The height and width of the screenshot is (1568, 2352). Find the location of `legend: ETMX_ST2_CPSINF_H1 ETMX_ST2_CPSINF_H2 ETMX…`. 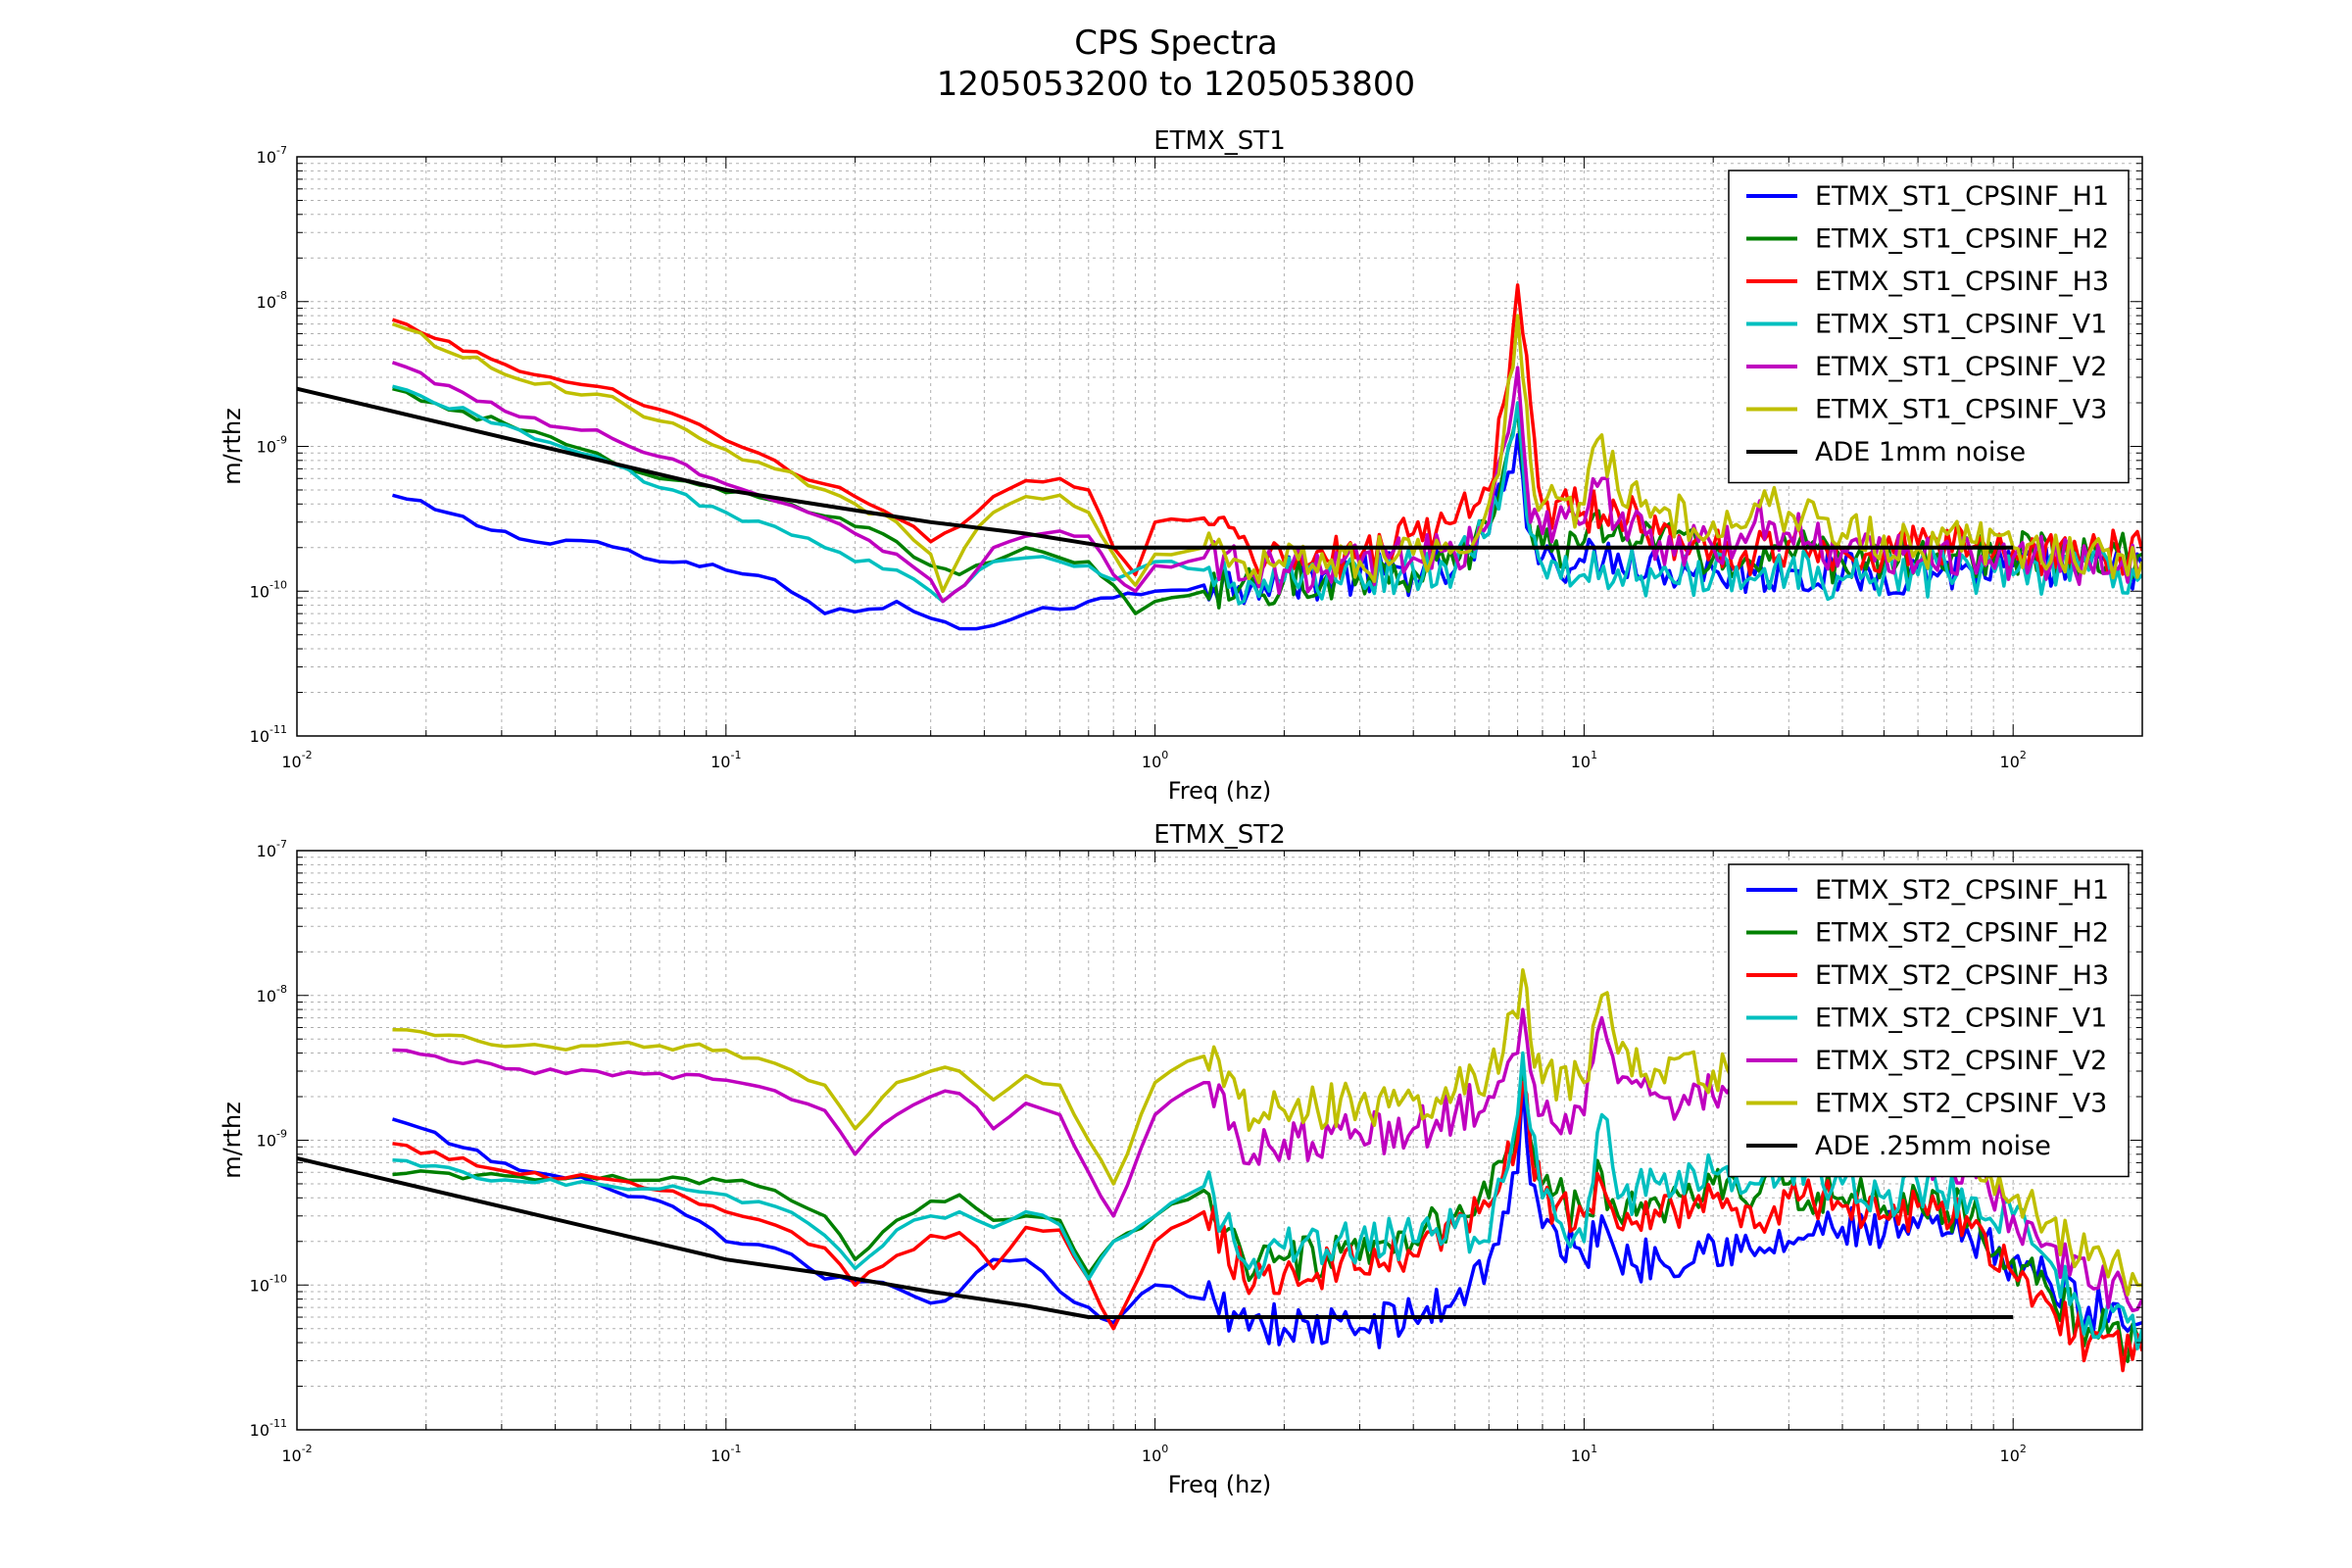

legend: ETMX_ST2_CPSINF_H1 ETMX_ST2_CPSINF_H2 ETMX… is located at coordinates (1929, 1020).